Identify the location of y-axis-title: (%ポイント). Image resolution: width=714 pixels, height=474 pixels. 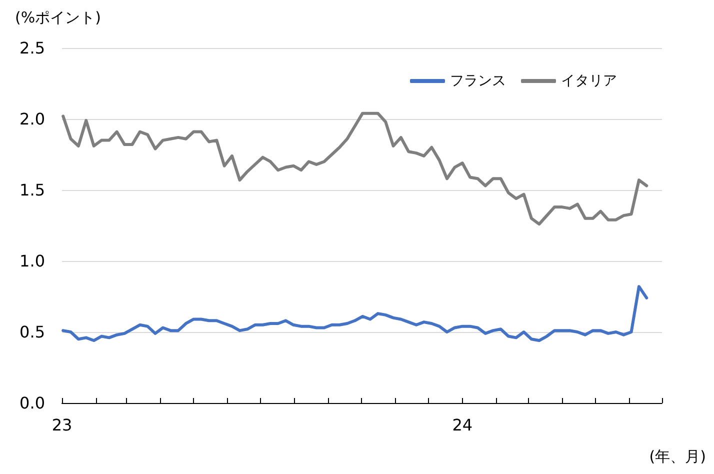
(58, 17).